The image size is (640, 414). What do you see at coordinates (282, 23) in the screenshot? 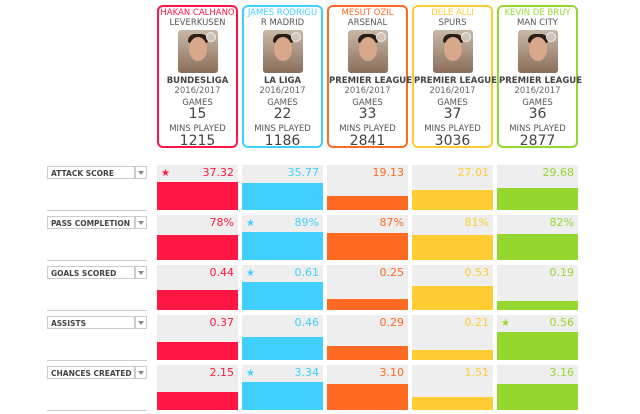
I see `player-club: R MADRID` at bounding box center [282, 23].